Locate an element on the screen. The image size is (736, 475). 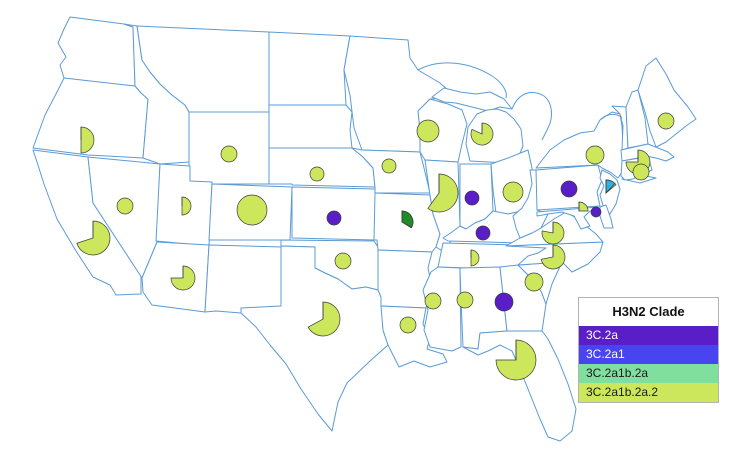
pie-arizona is located at coordinates (183, 278).